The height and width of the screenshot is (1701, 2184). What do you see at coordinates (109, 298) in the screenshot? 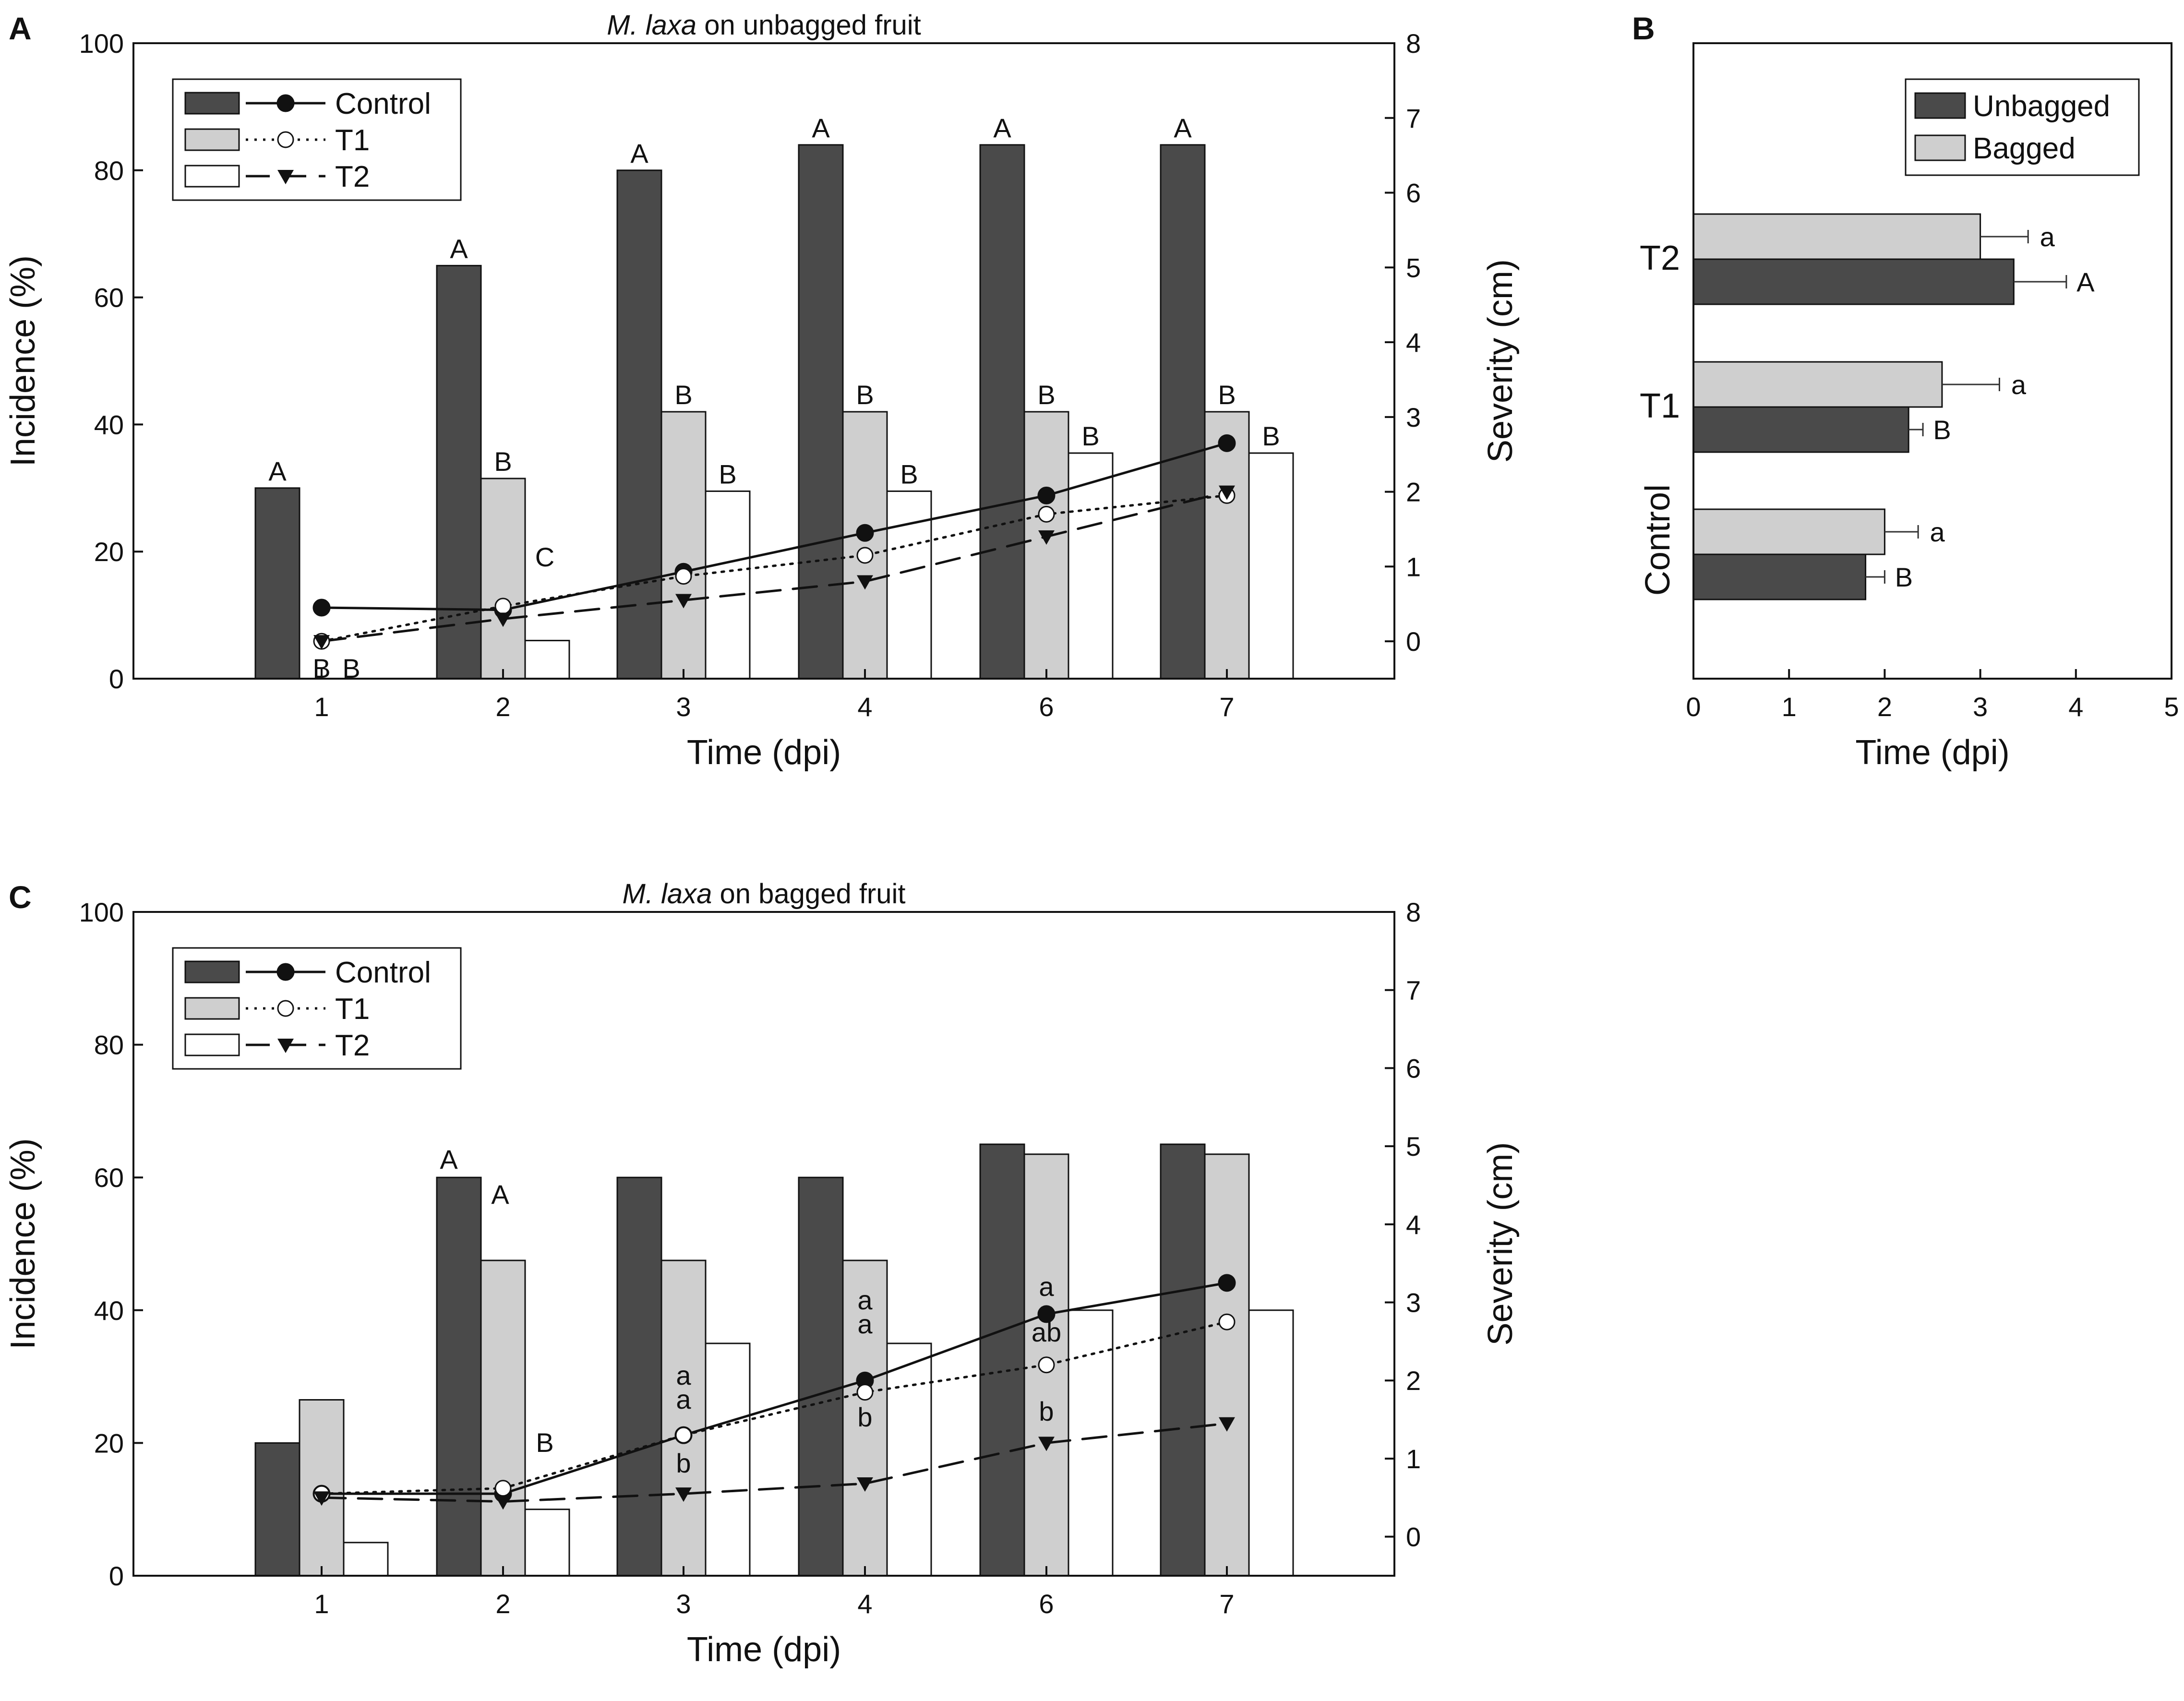
I see `ytick-left-label: 60` at bounding box center [109, 298].